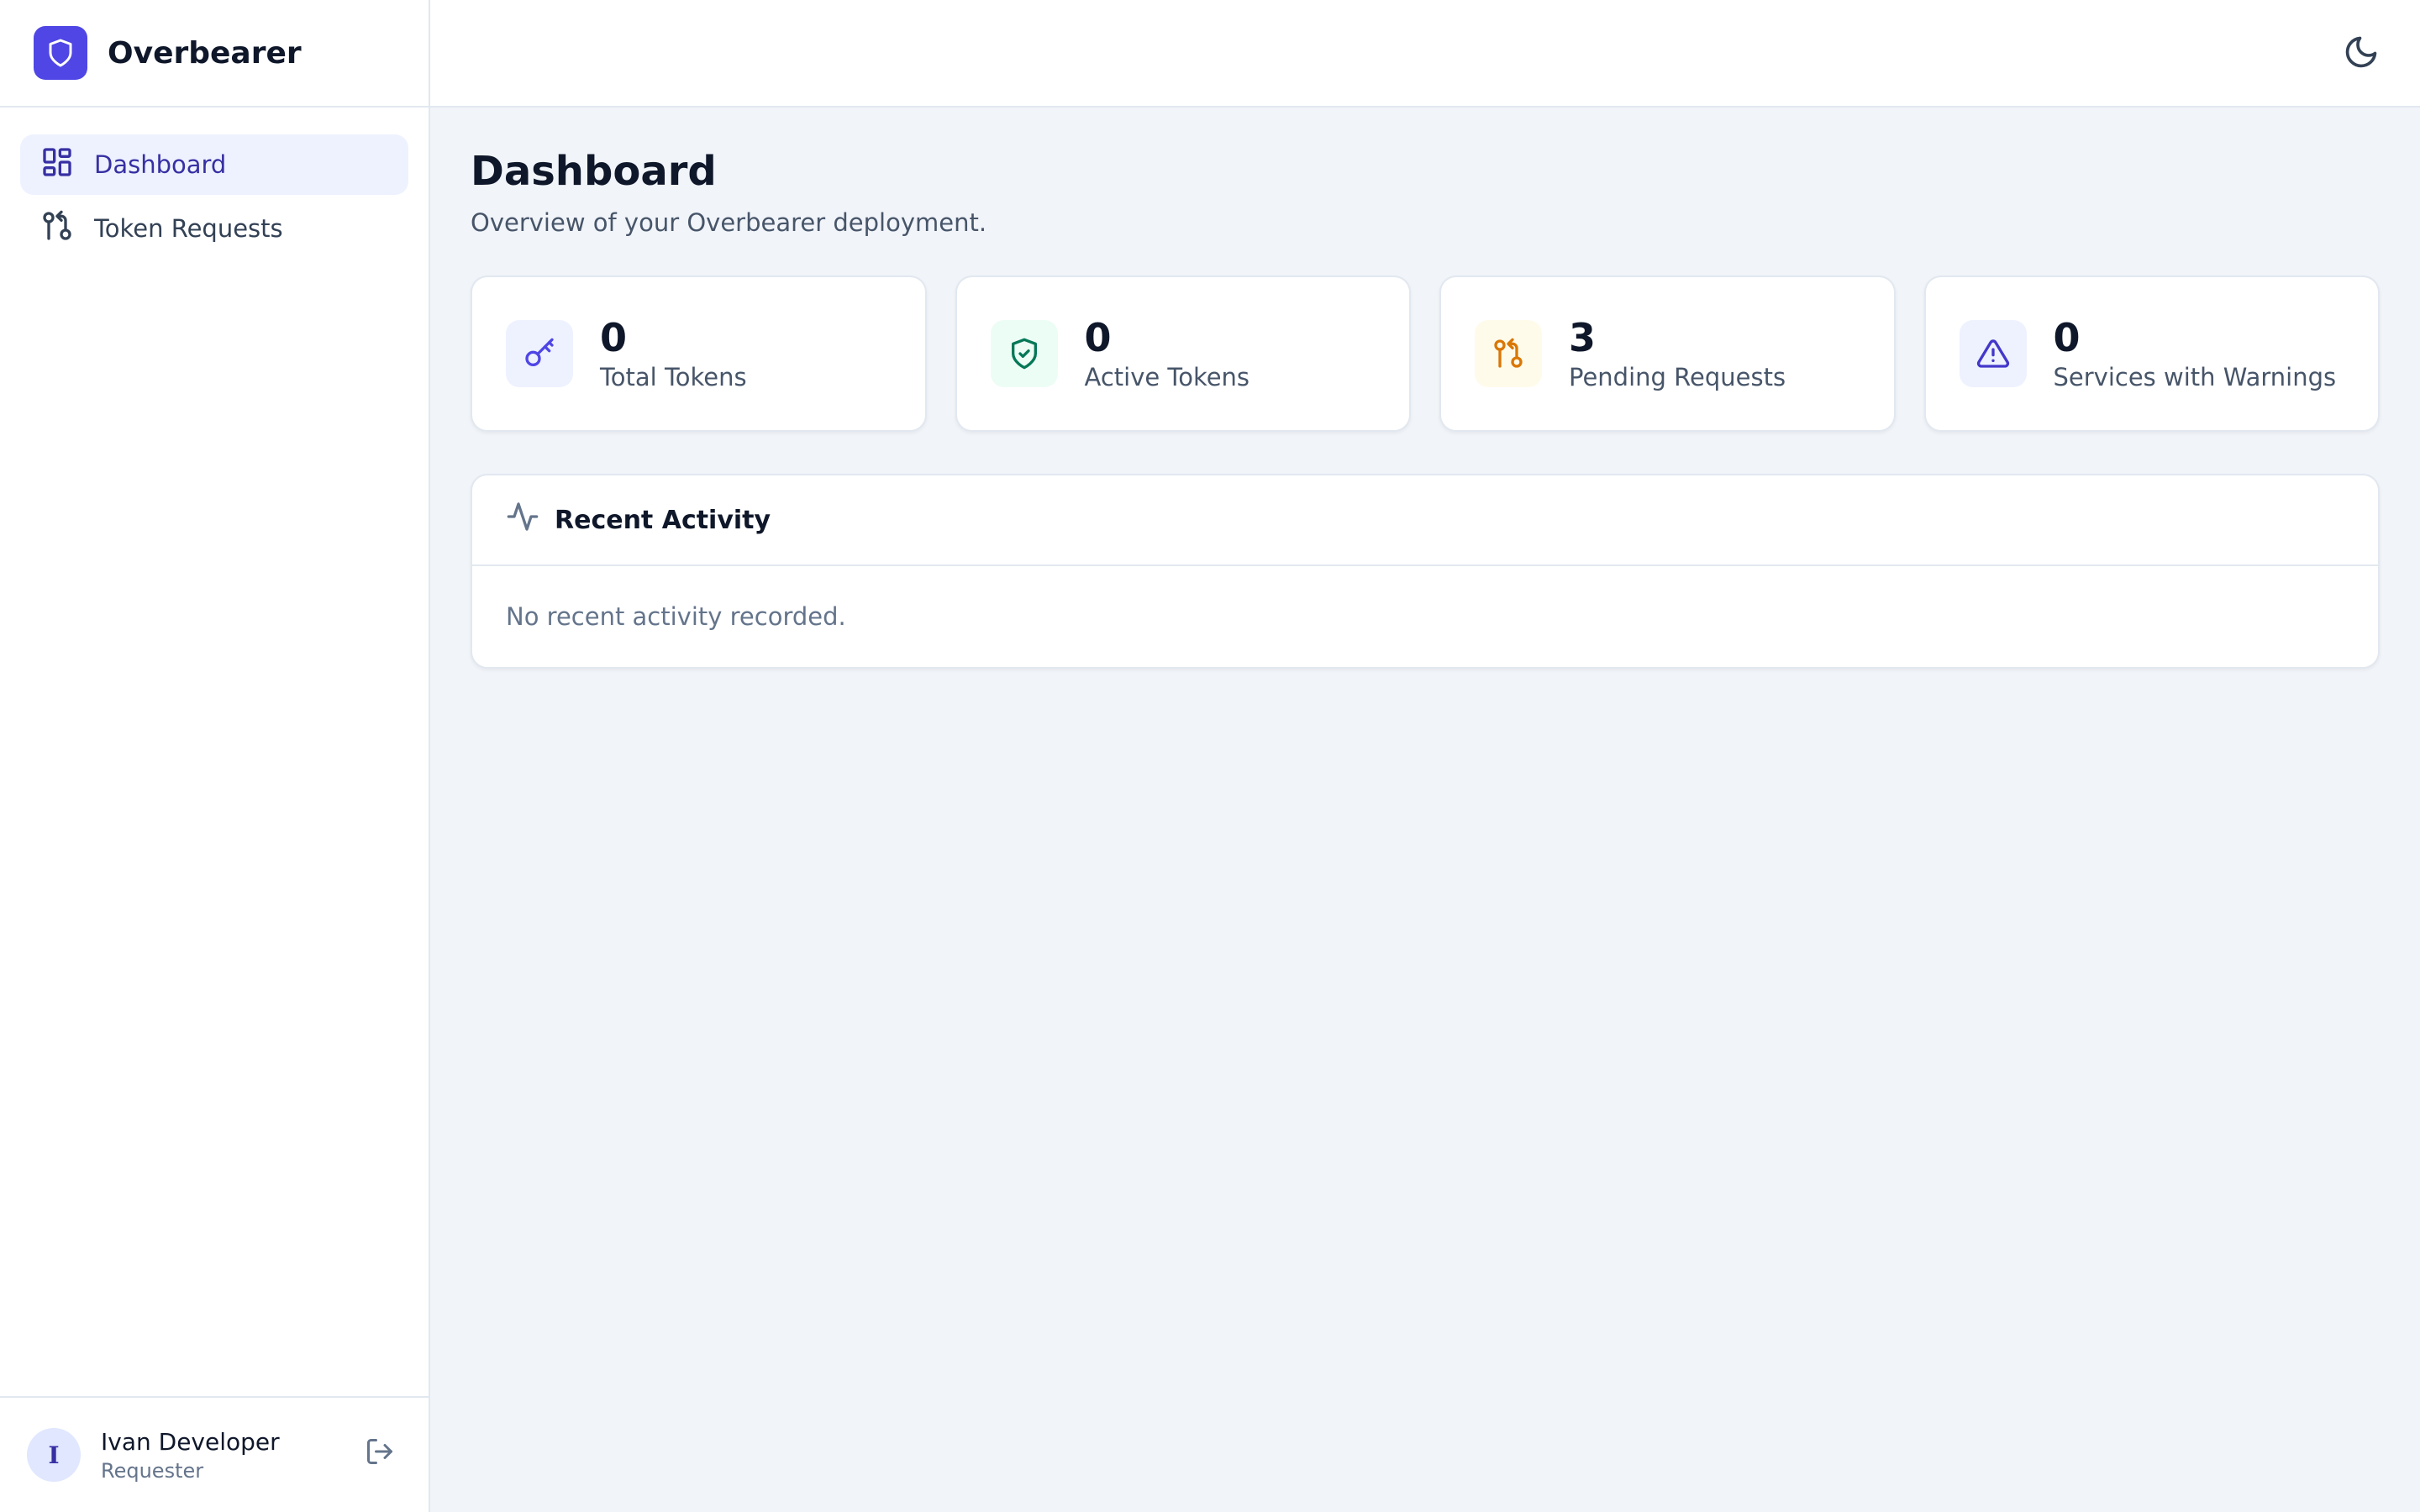  I want to click on user-panel: I Ivan Developer Requester, so click(214, 1454).